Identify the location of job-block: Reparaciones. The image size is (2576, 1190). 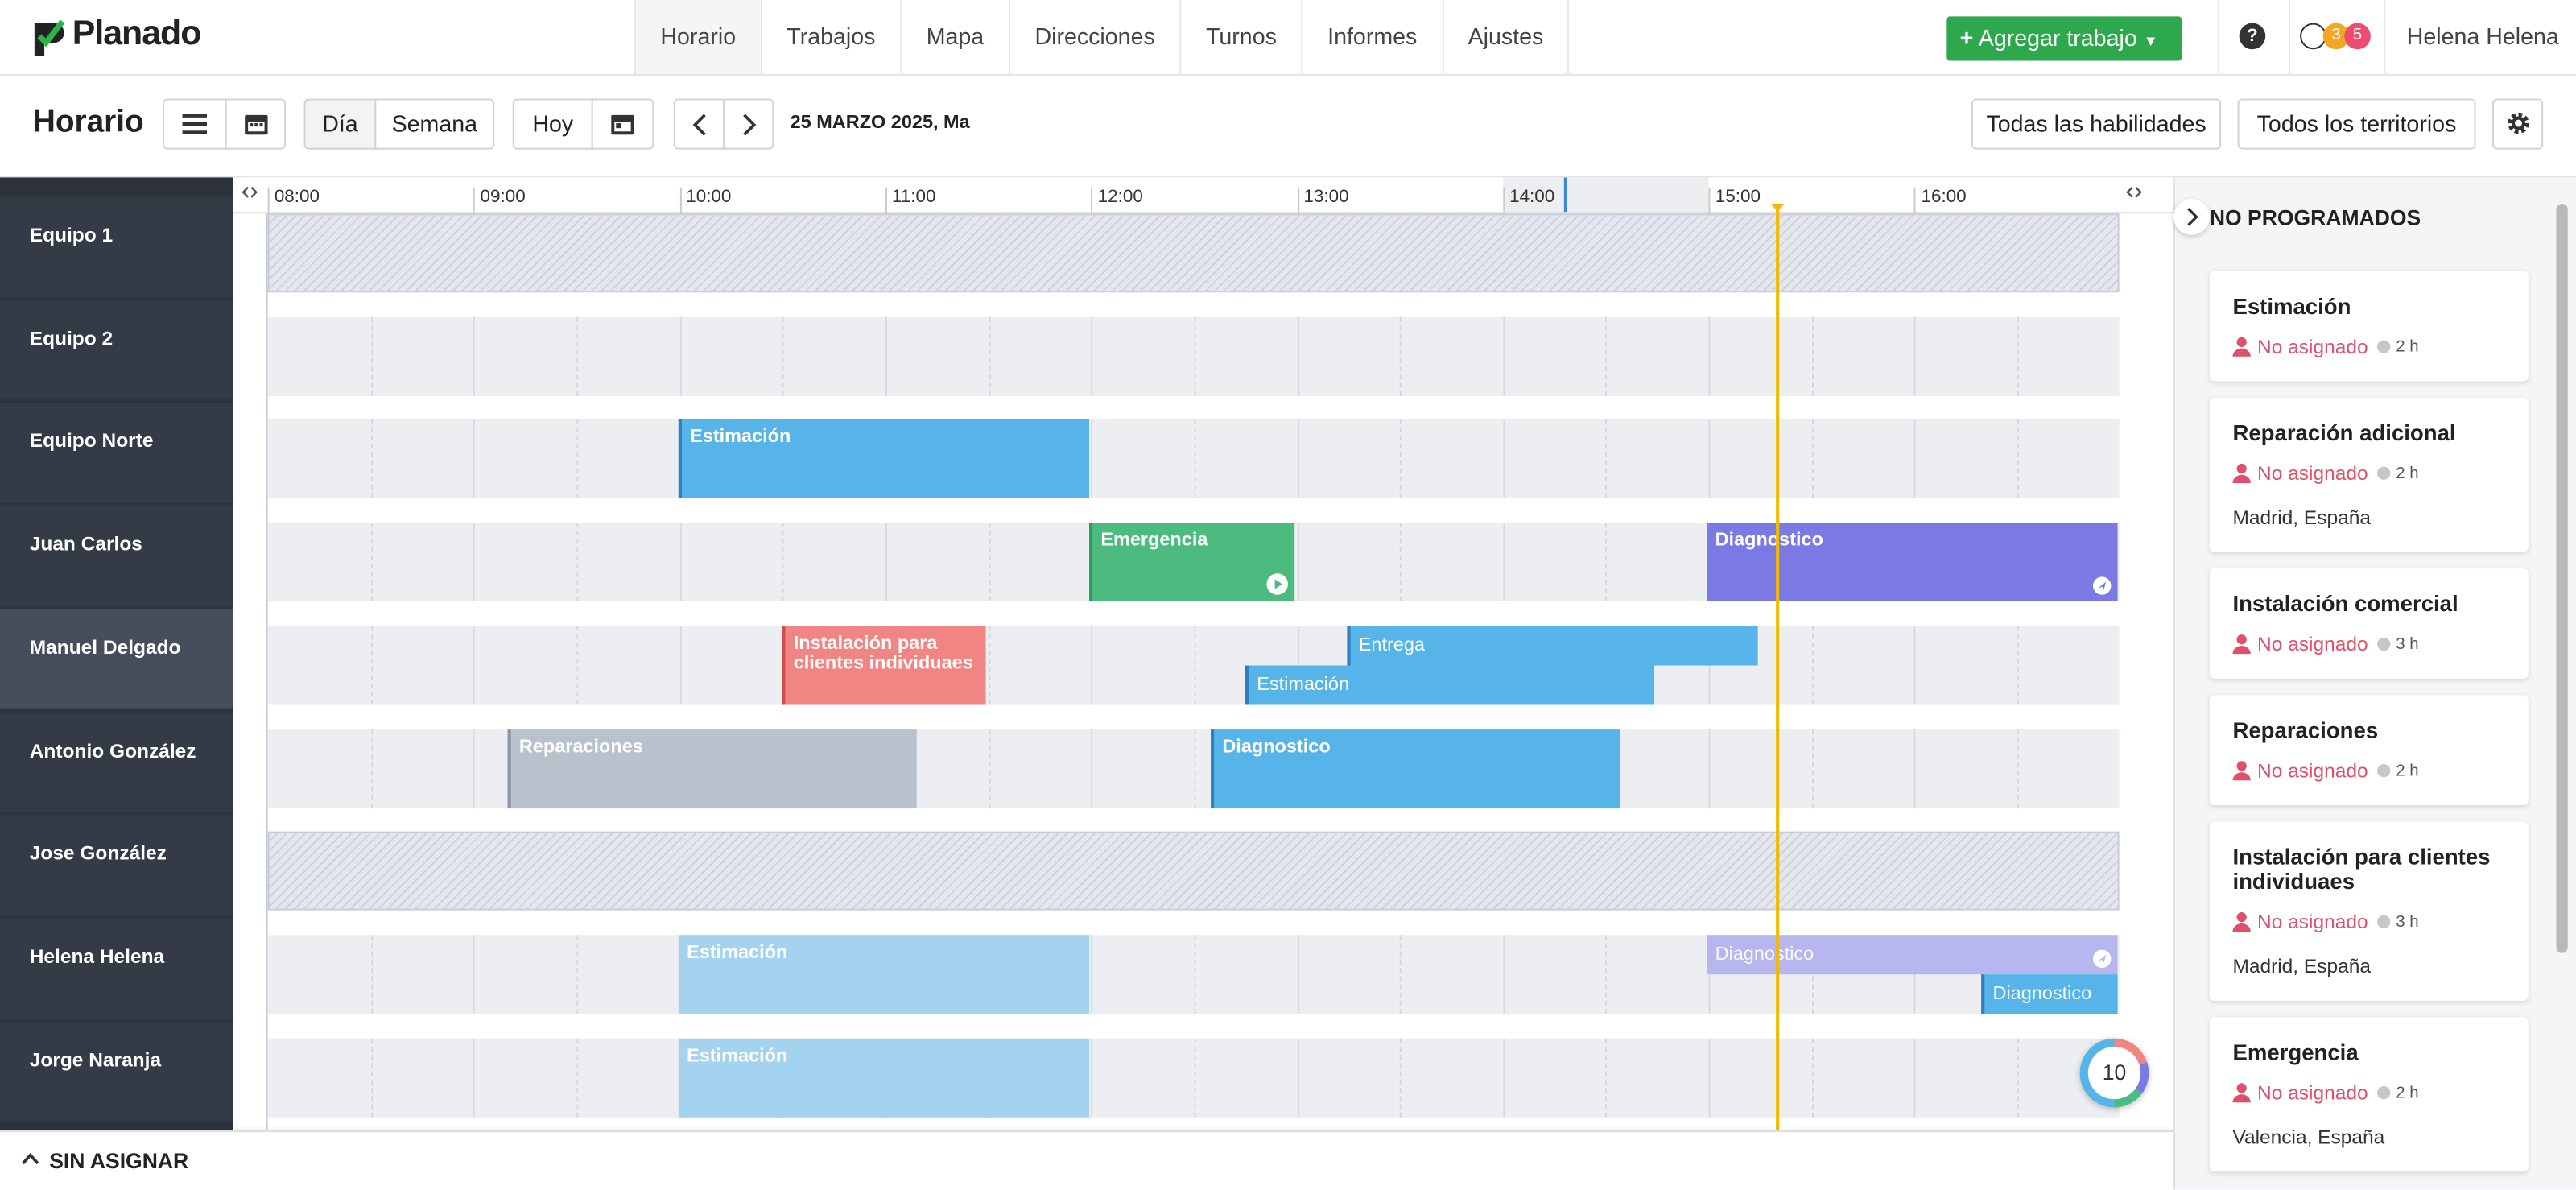
(712, 768).